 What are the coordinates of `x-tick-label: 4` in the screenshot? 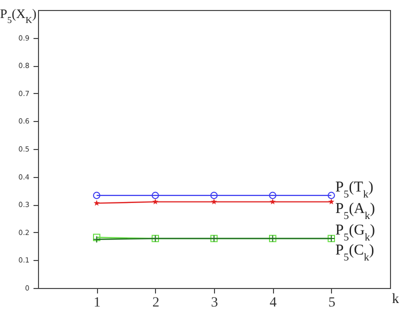 It's located at (273, 303).